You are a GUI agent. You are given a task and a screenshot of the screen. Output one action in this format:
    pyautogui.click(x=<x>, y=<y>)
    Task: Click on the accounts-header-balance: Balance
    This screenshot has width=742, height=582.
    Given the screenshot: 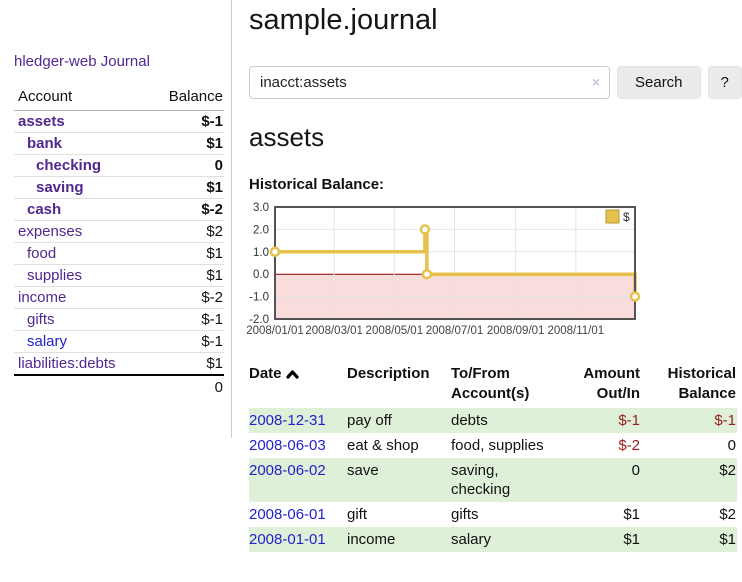 What is the action you would take?
    pyautogui.click(x=185, y=98)
    